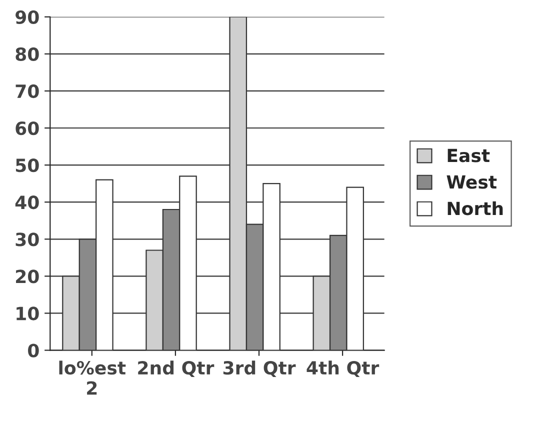  What do you see at coordinates (471, 182) in the screenshot?
I see `legend-label: West` at bounding box center [471, 182].